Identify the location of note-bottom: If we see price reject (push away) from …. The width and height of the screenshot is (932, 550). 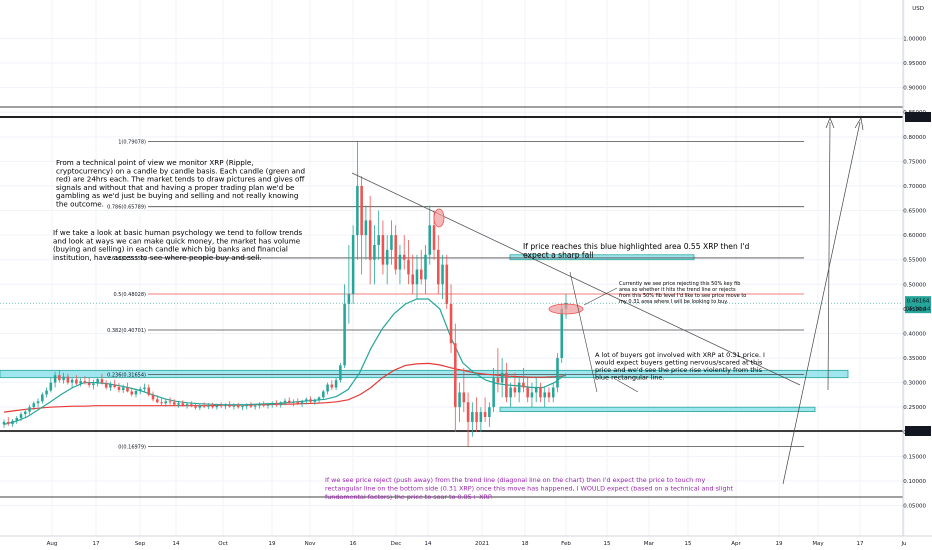
(529, 488).